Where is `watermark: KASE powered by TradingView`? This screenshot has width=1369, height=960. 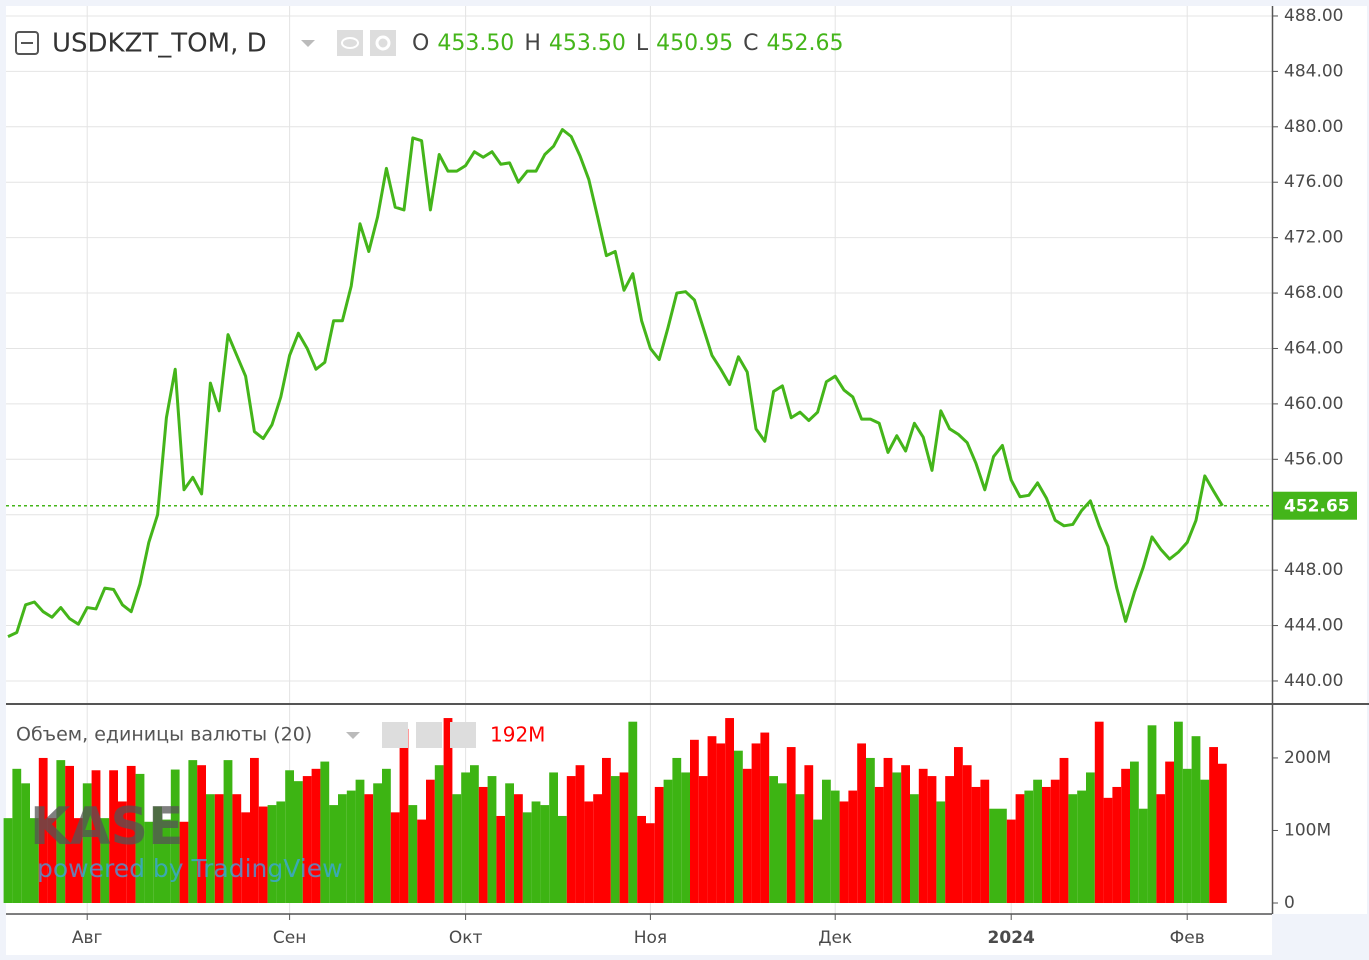
watermark: KASE powered by TradingView is located at coordinates (186, 840).